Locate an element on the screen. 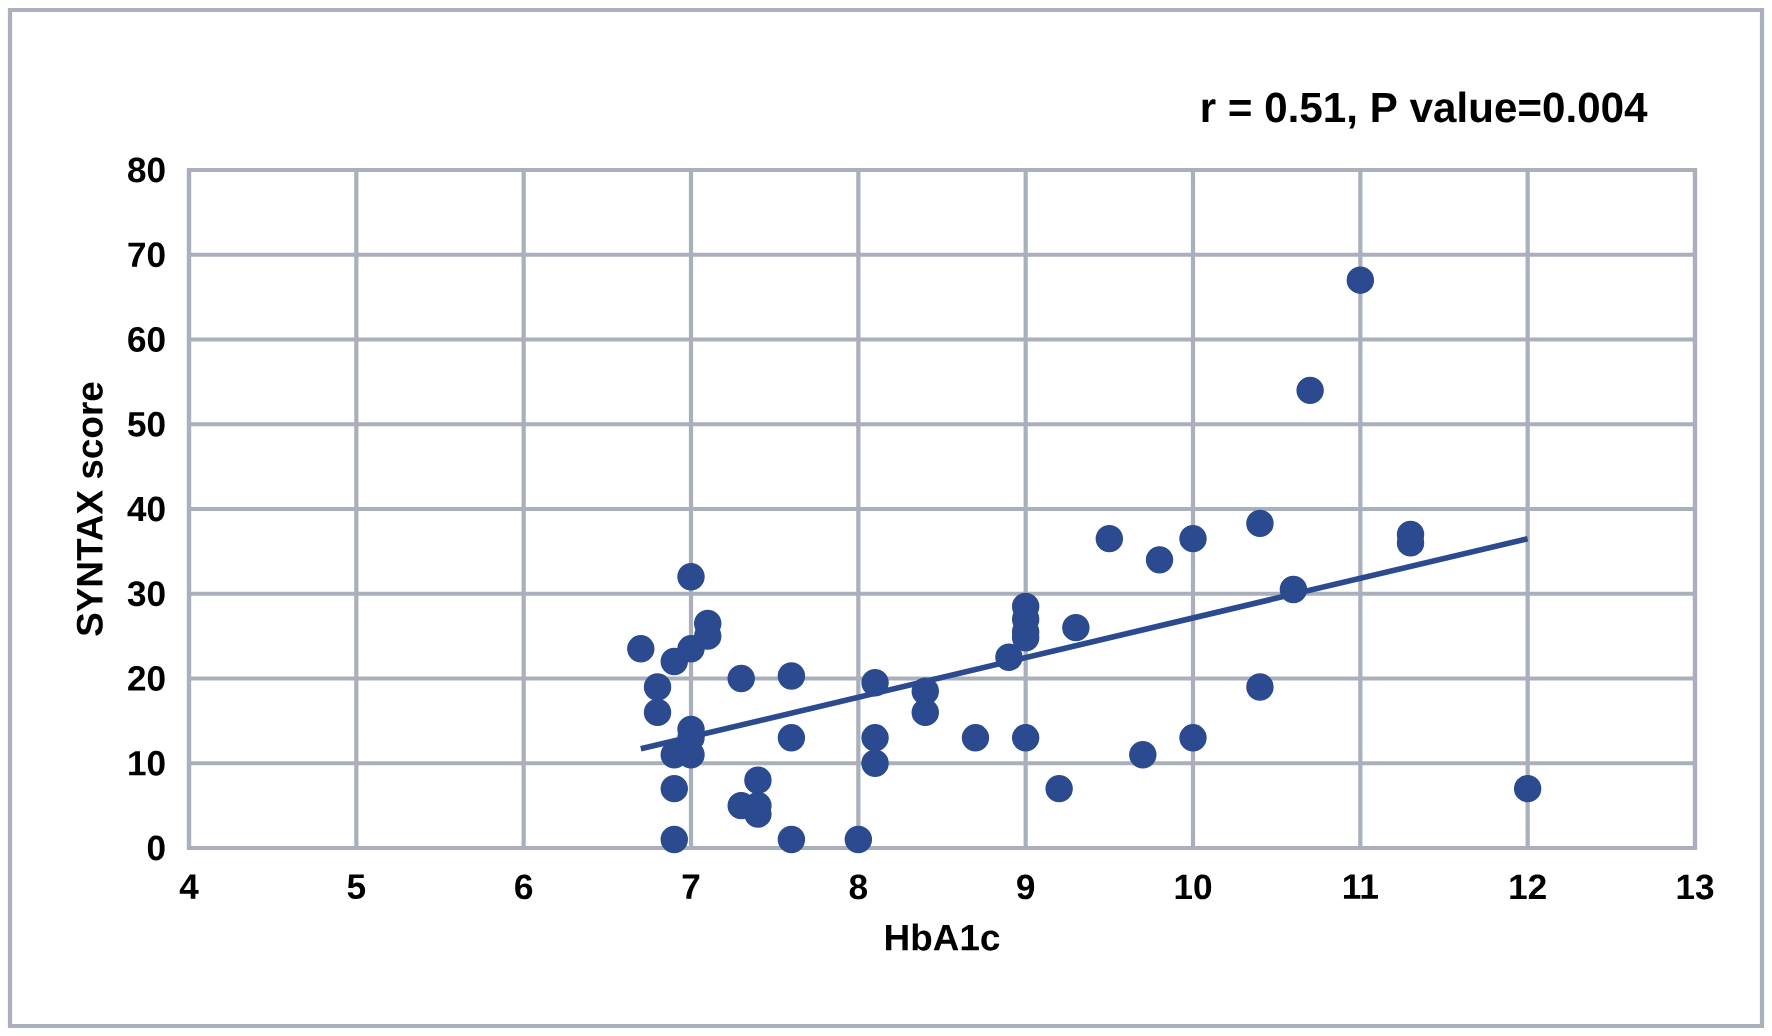  x-tick-label: 4 is located at coordinates (189, 886).